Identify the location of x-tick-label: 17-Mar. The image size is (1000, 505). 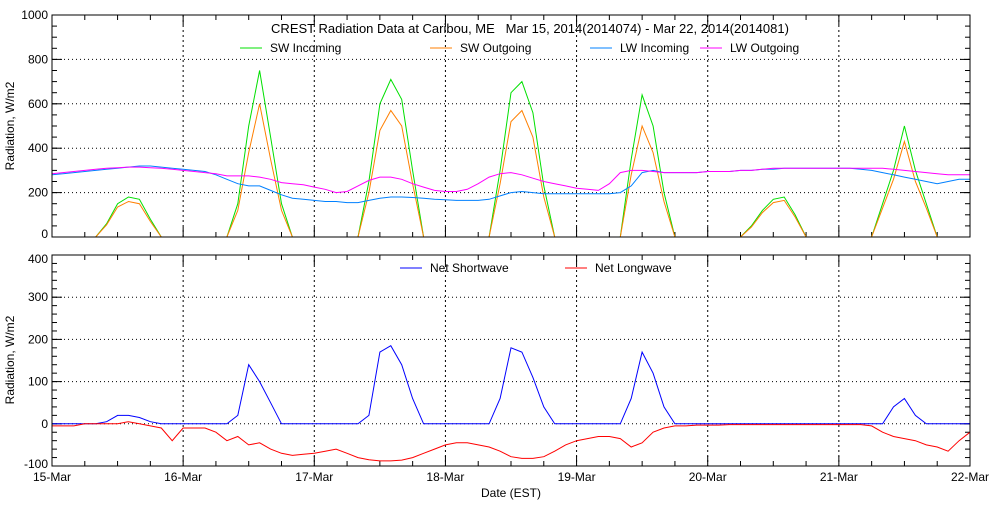
(314, 477).